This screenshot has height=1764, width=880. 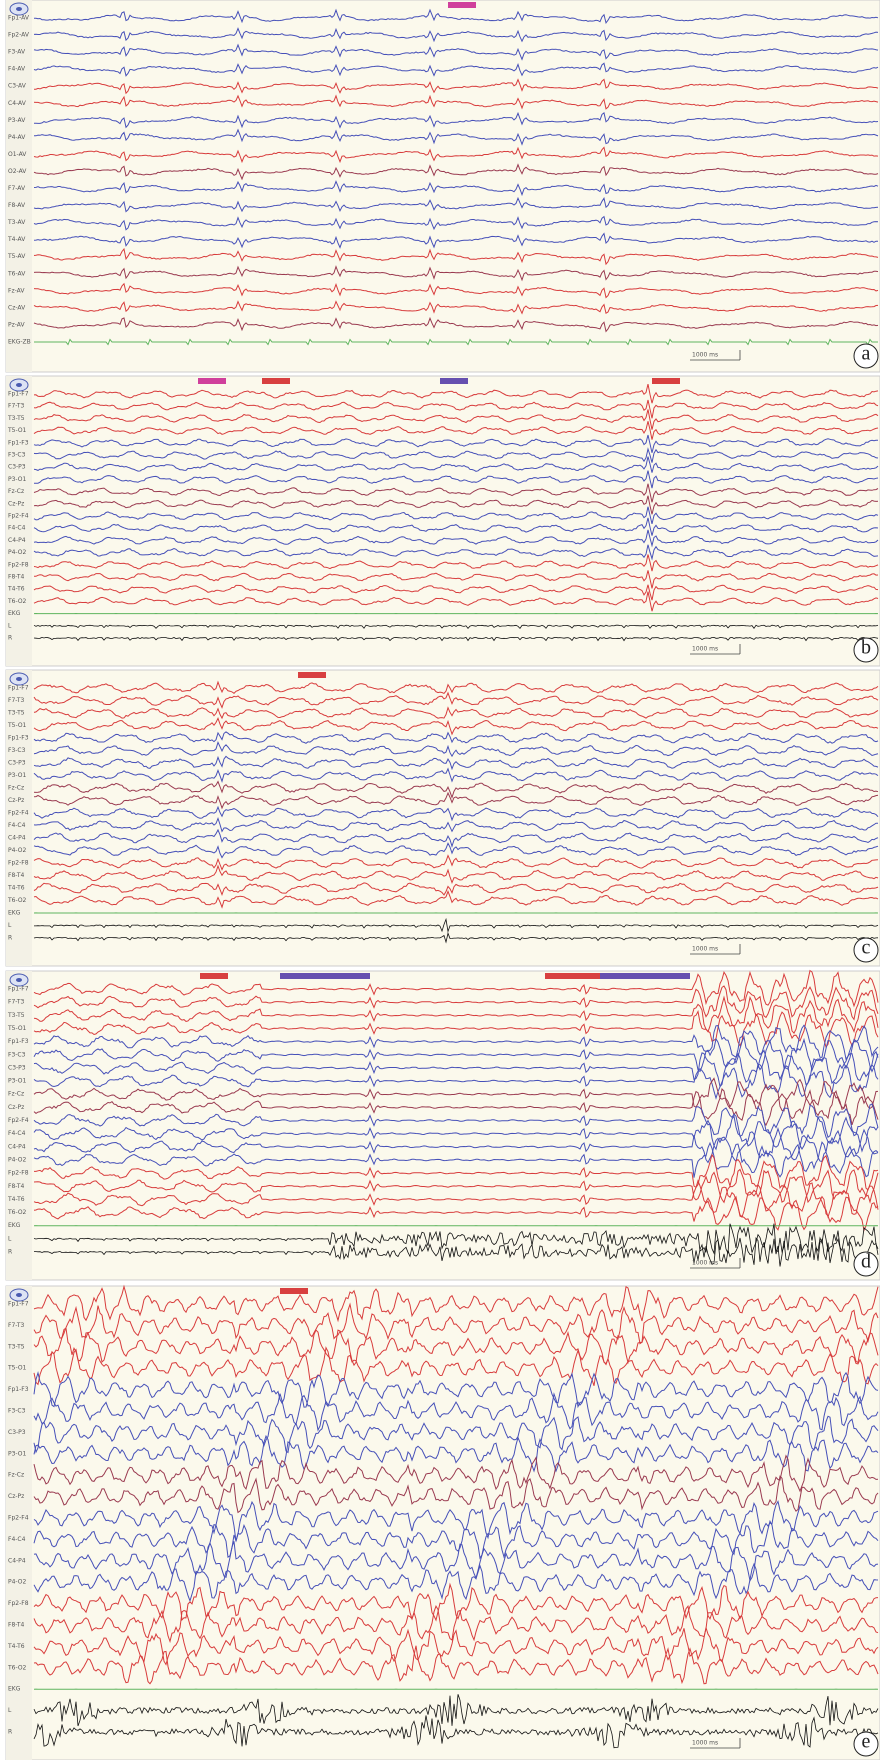 What do you see at coordinates (16, 239) in the screenshot?
I see `channel-label: T4-AV` at bounding box center [16, 239].